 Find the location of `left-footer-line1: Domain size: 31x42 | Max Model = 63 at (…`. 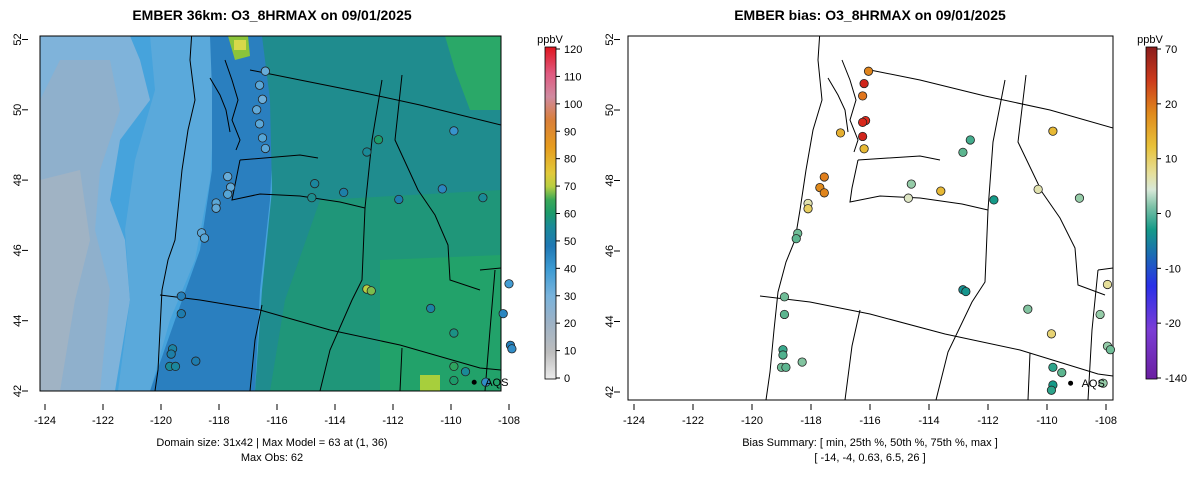

left-footer-line1: Domain size: 31x42 | Max Model = 63 at (… is located at coordinates (271, 443).